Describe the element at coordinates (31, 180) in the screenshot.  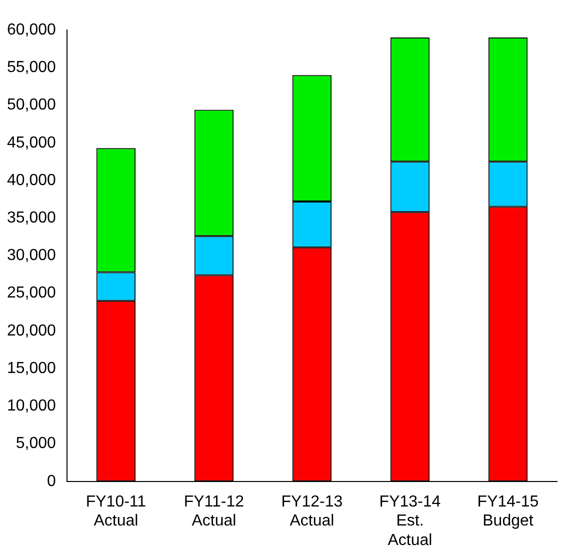
I see `y-tick-label: 40,000` at that location.